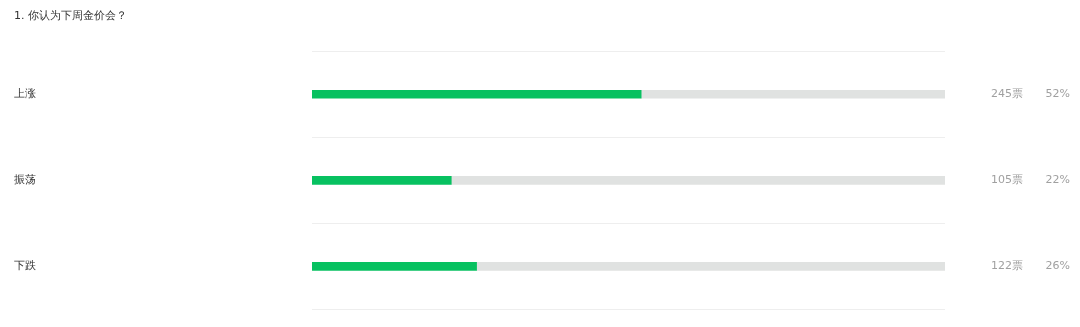  What do you see at coordinates (1057, 180) in the screenshot?
I see `data-label: 22%` at bounding box center [1057, 180].